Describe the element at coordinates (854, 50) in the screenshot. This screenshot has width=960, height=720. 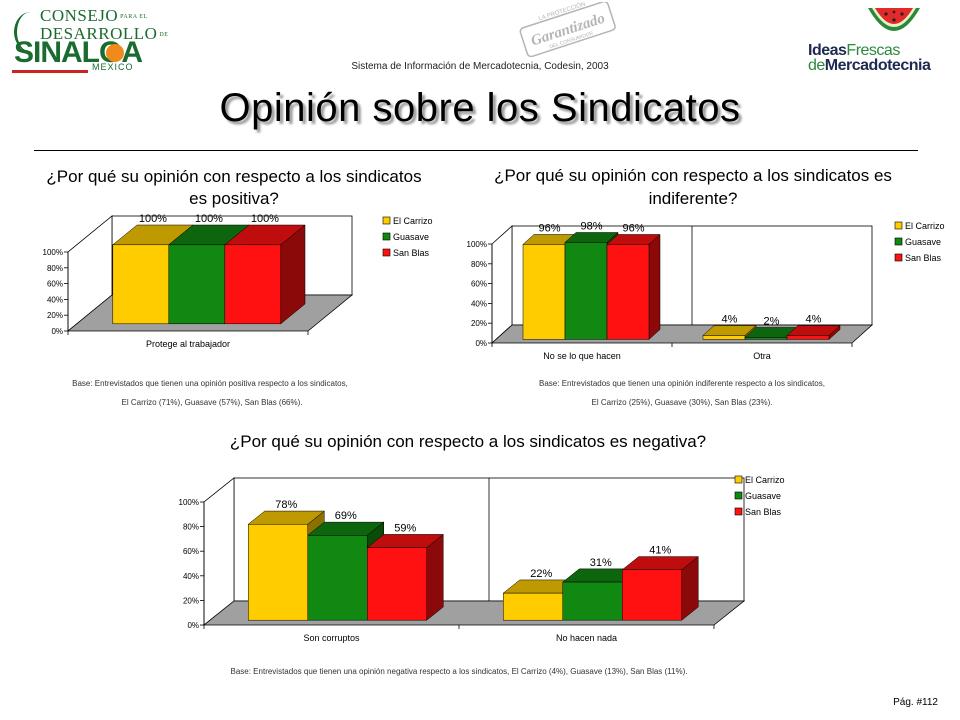
I see `logo-right-line1: IdeasFrescas` at that location.